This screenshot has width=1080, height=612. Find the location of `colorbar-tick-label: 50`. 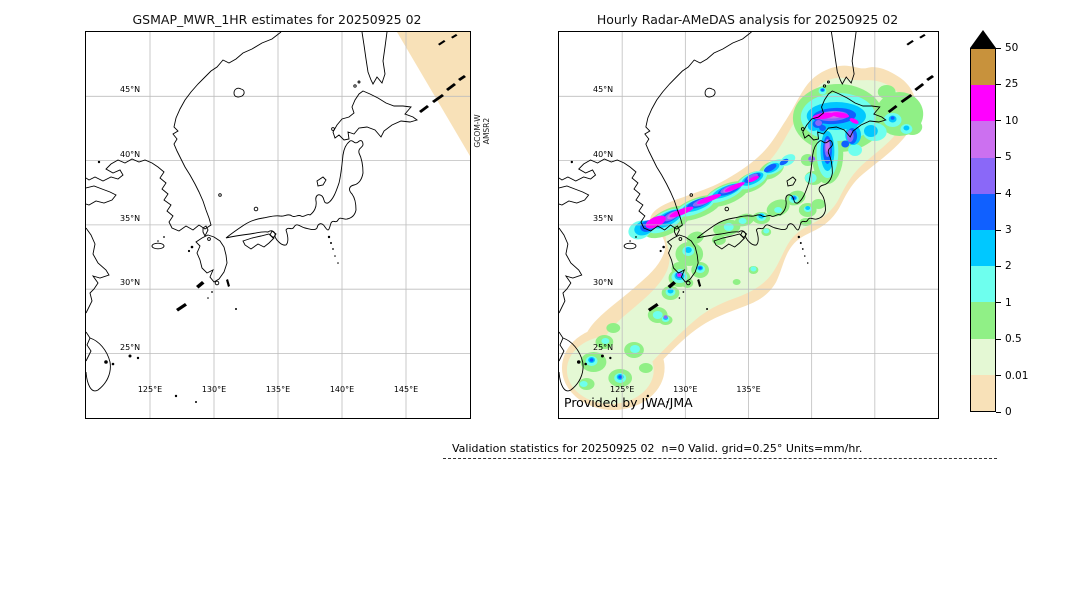

colorbar-tick-label: 50 is located at coordinates (1012, 48).